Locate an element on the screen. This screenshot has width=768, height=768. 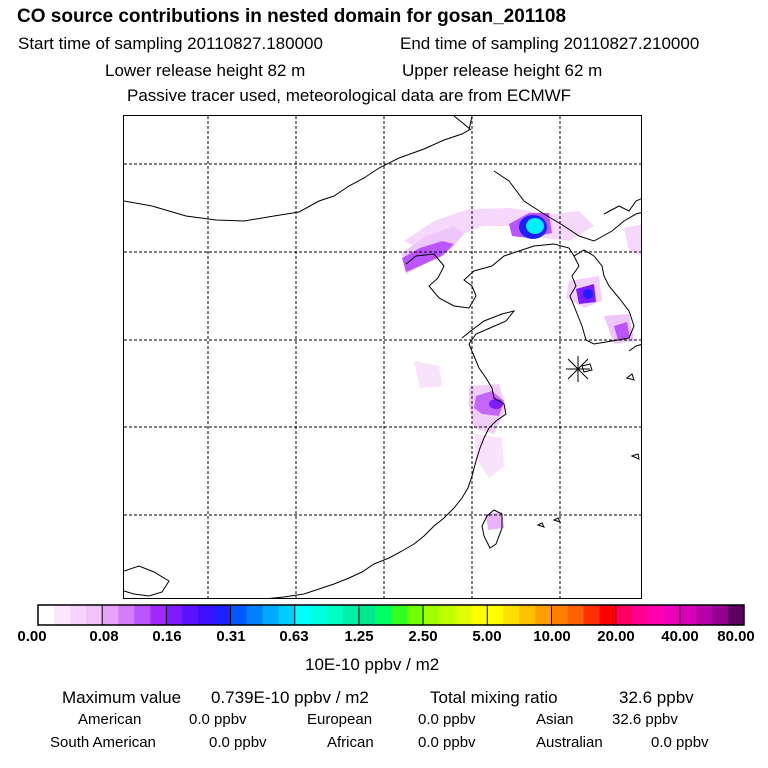
plume-ne-light is located at coordinates (632, 240).